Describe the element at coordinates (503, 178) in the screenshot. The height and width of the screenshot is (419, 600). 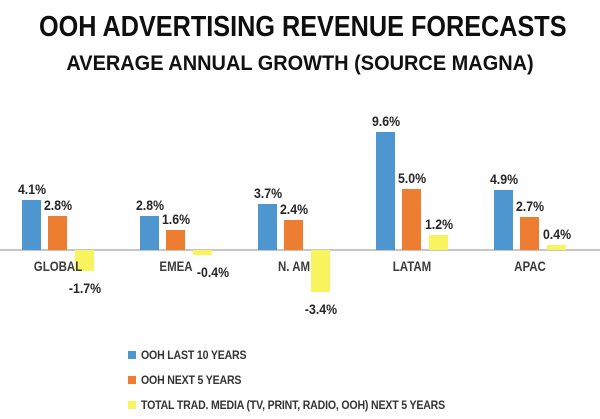
I see `value-label-apac-series-1: 4.9%` at that location.